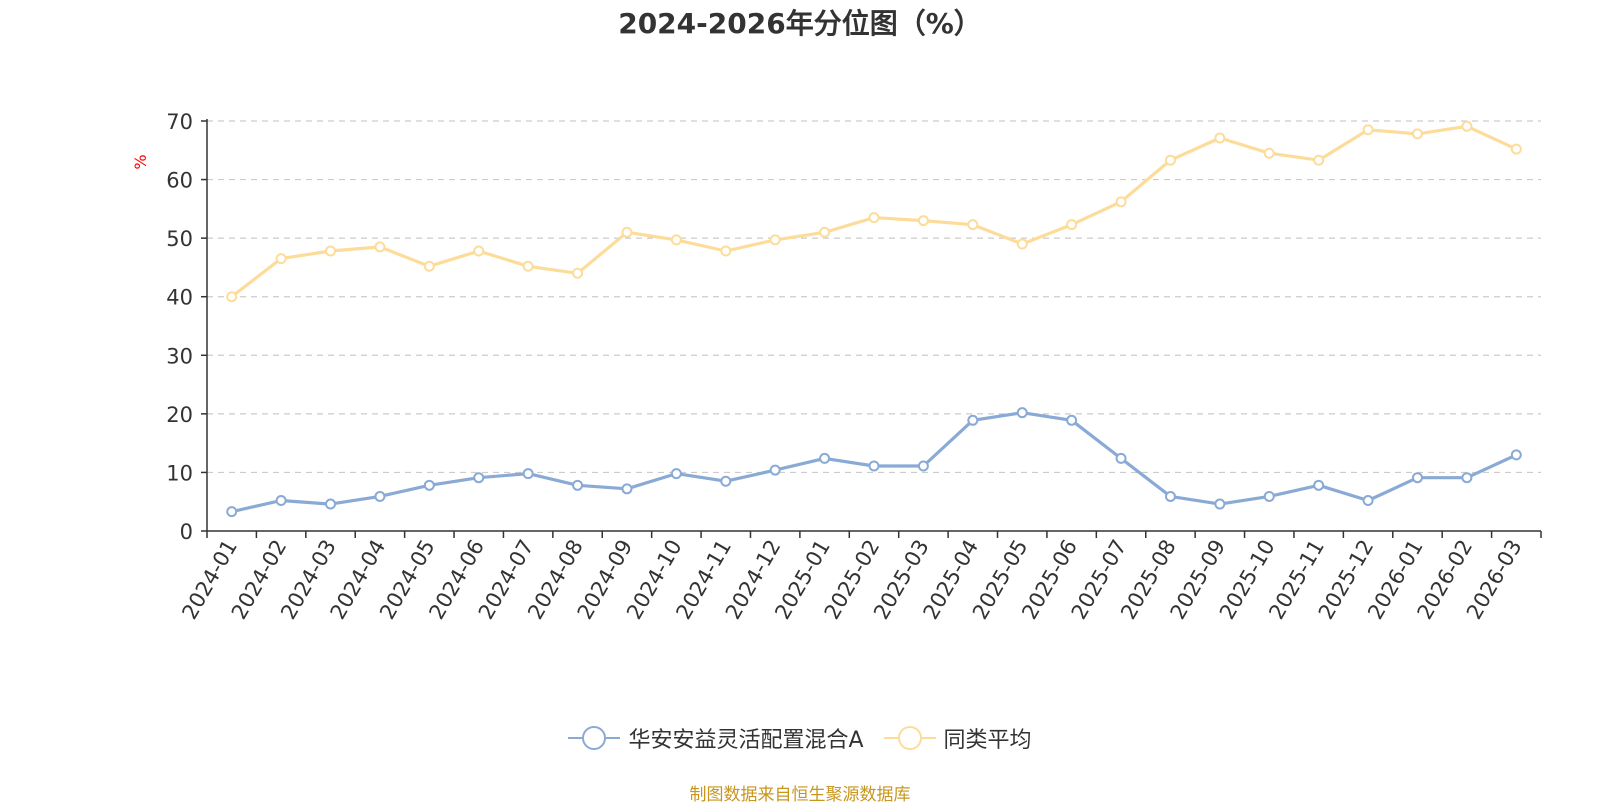 The width and height of the screenshot is (1600, 805). Describe the element at coordinates (800, 795) in the screenshot. I see `source-note: 制图数据来自恒生聚源数据库` at that location.